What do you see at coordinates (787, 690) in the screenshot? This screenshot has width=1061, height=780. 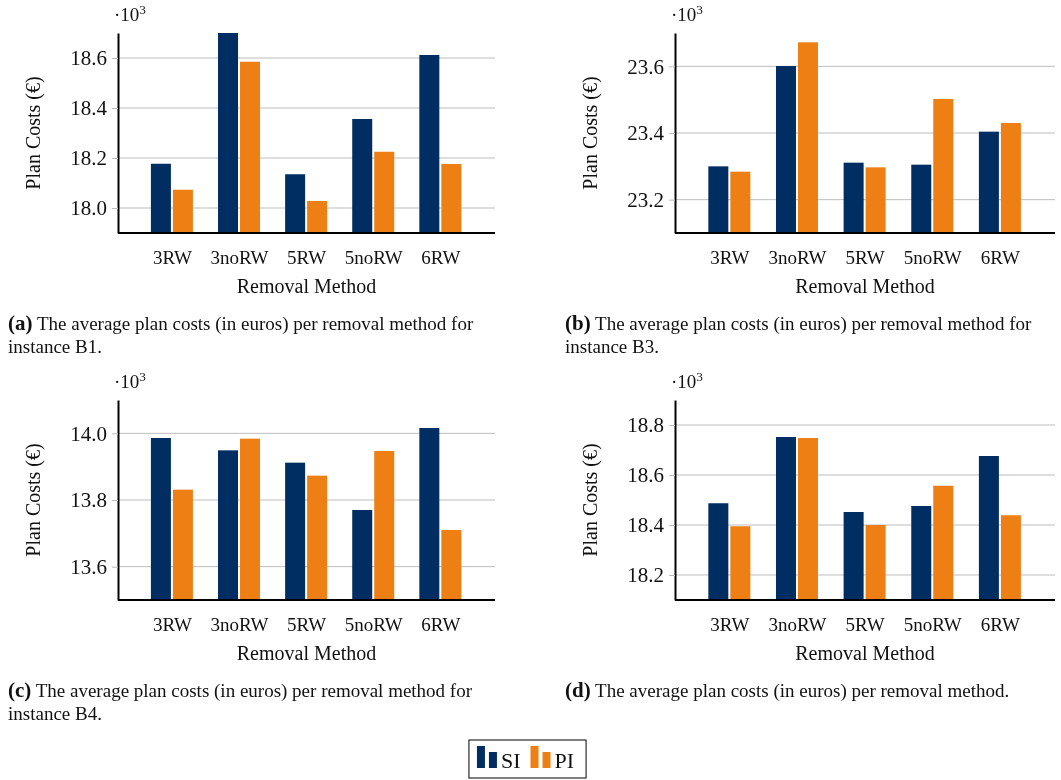 I see `text: (d) The average plan costs (in euros) per removal method.` at bounding box center [787, 690].